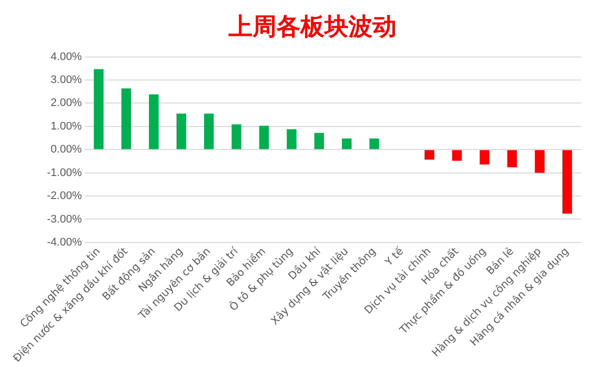 Image resolution: width=611 pixels, height=372 pixels. Describe the element at coordinates (64, 172) in the screenshot. I see `y-tick-label: -1.00%` at that location.